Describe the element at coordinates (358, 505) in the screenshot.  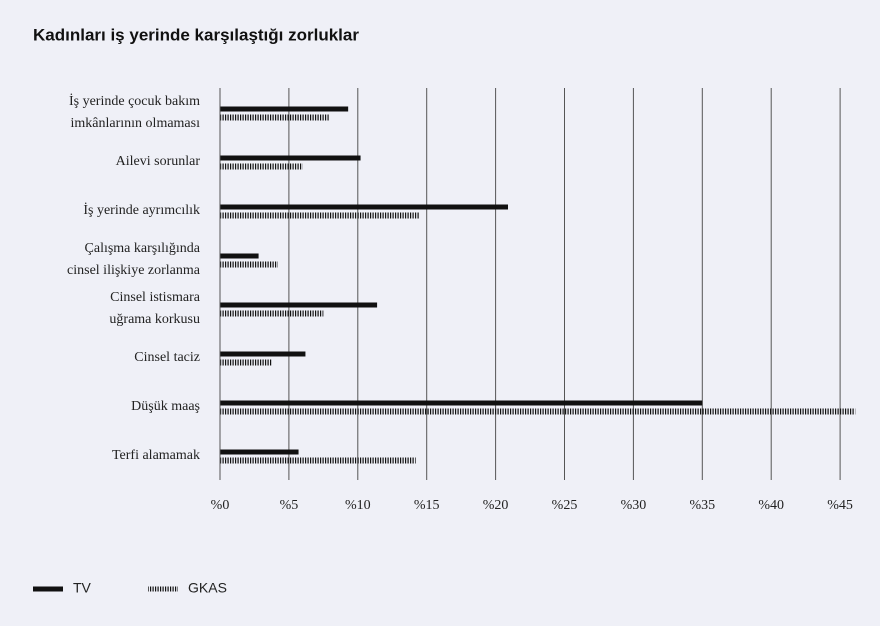
I see `x-tick-label: %10` at that location.